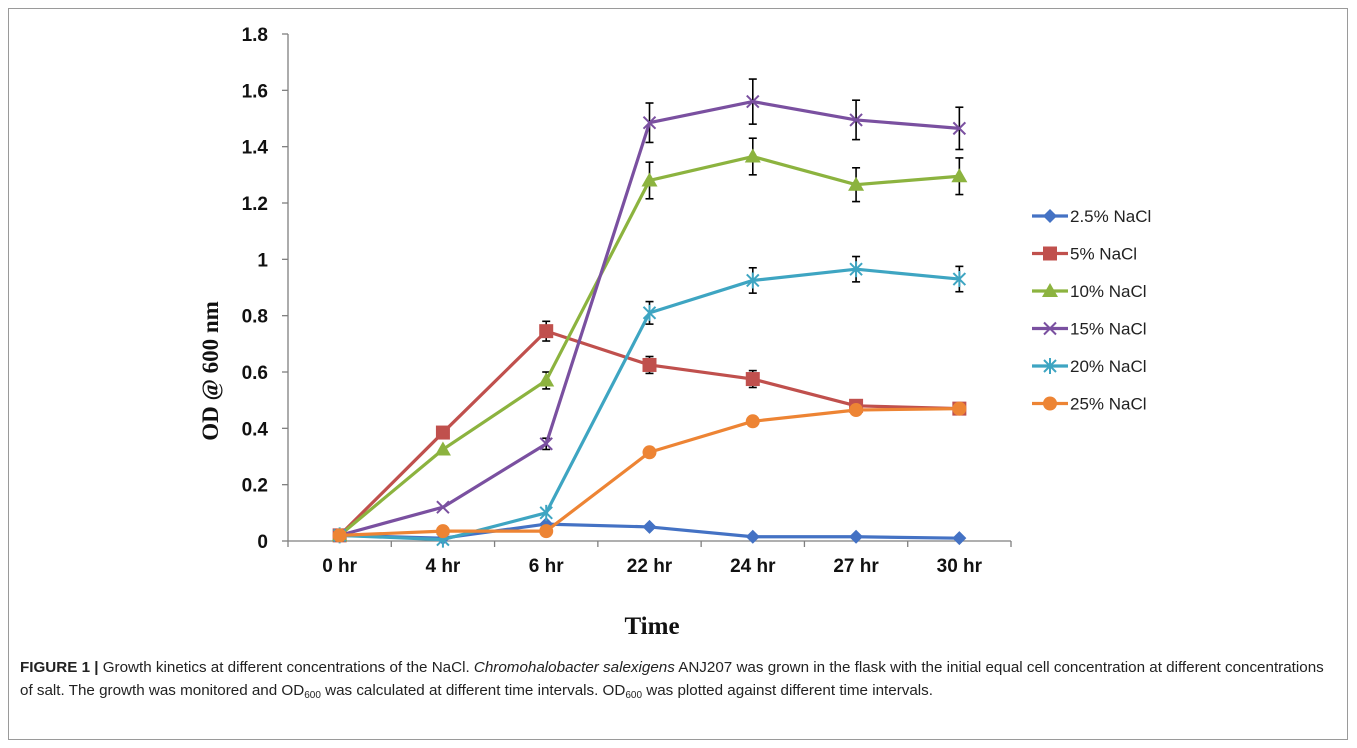 Image resolution: width=1357 pixels, height=748 pixels. What do you see at coordinates (211, 371) in the screenshot?
I see `y-axis-title: OD @ 600 nm` at bounding box center [211, 371].